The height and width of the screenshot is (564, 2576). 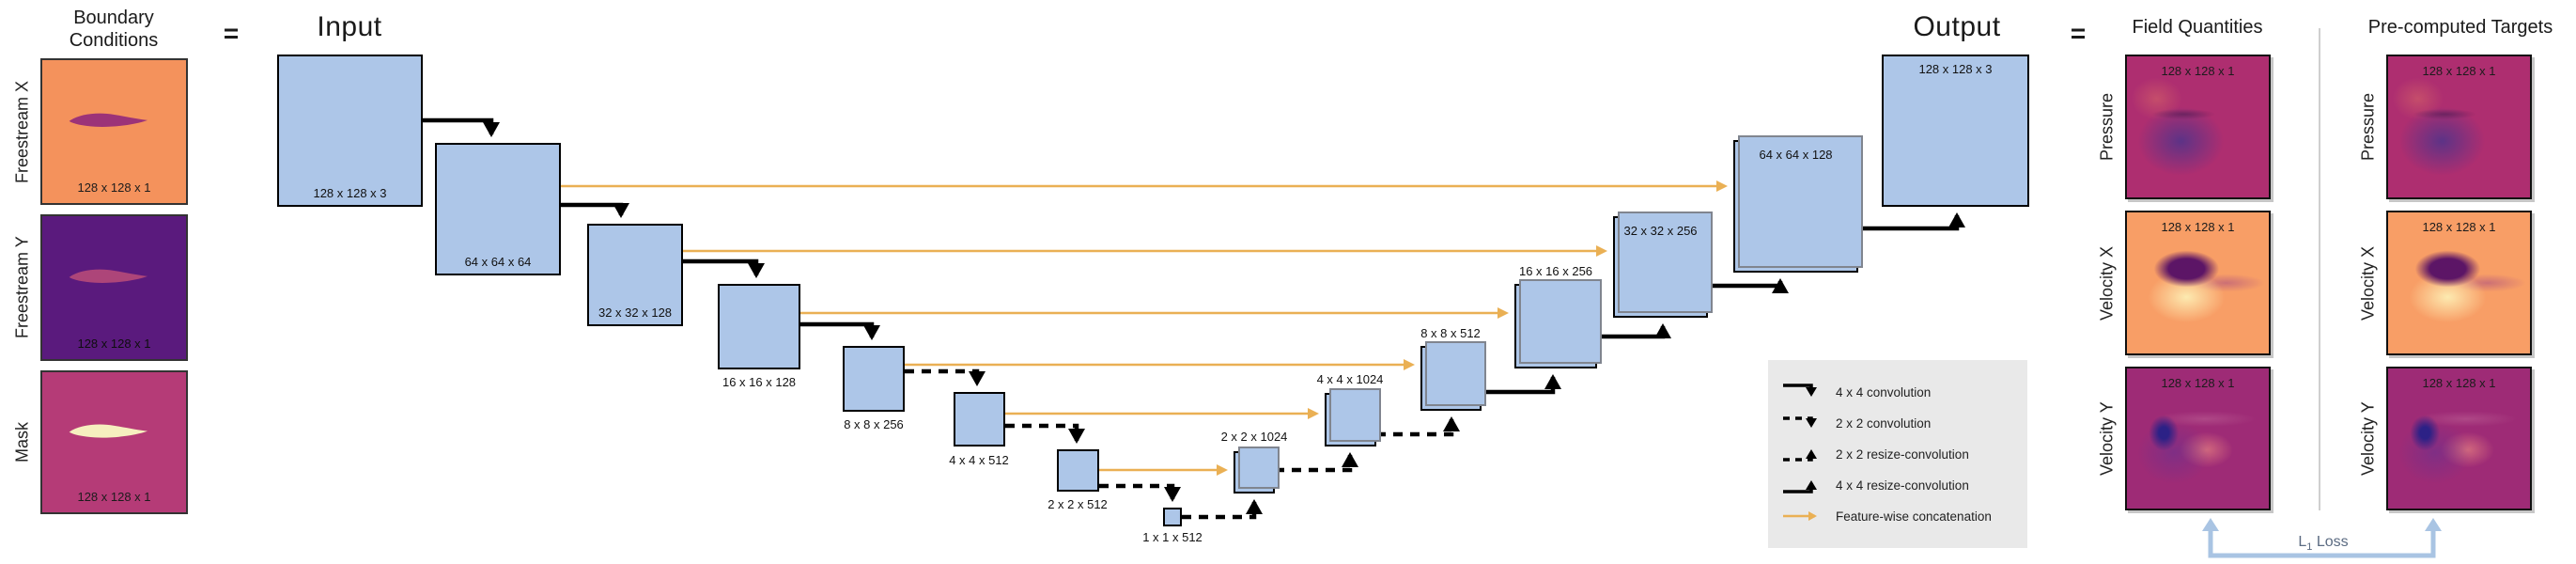 I want to click on equals-sign-right: =, so click(x=2078, y=33).